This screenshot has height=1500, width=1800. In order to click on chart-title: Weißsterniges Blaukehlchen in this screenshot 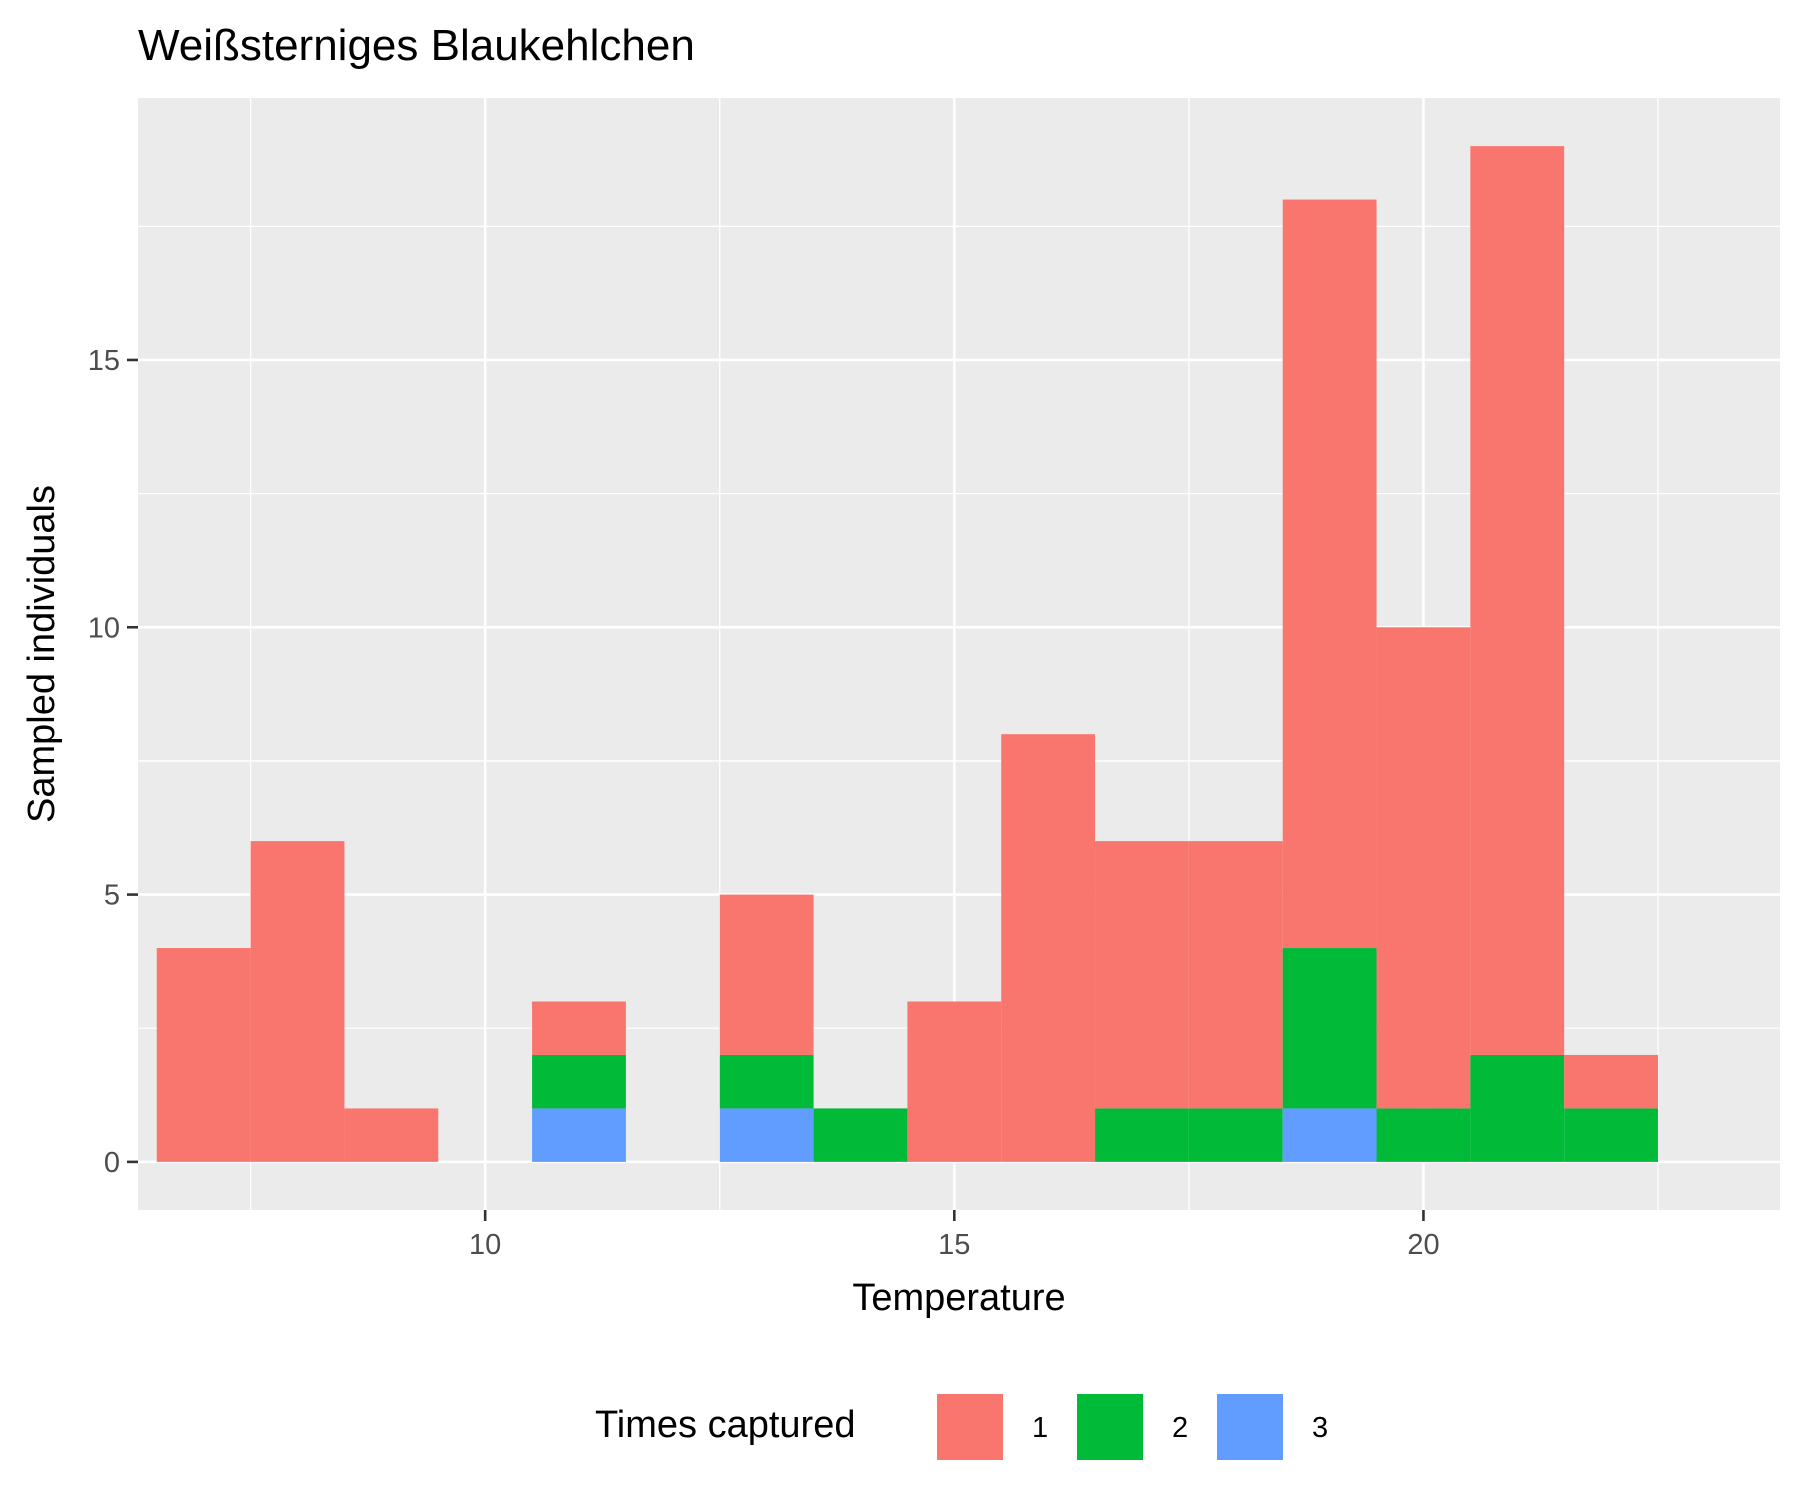, I will do `click(416, 45)`.